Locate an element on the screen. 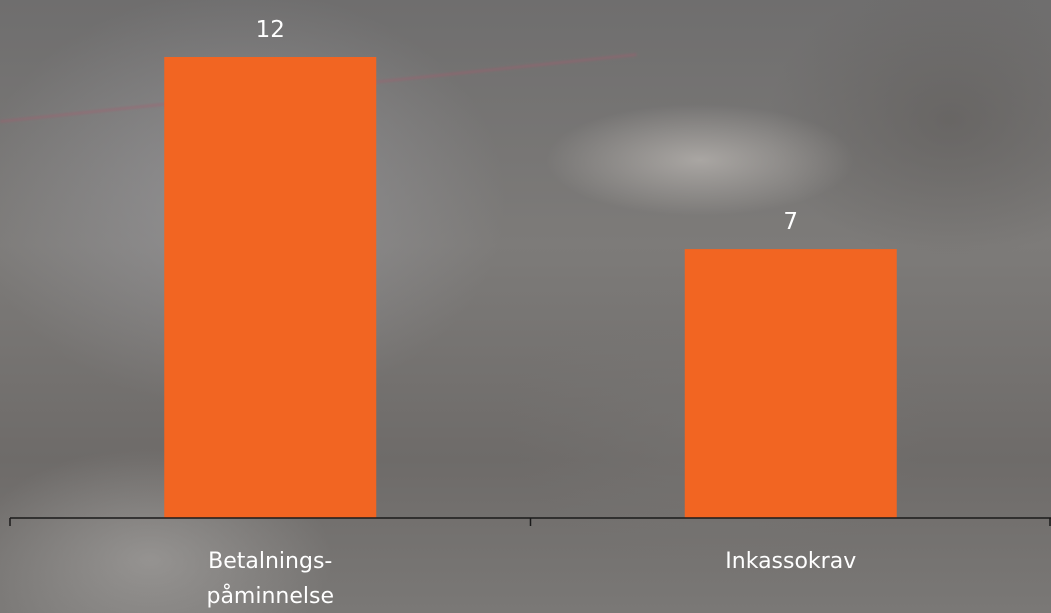 The width and height of the screenshot is (1051, 613). x-axis is located at coordinates (530, 522).